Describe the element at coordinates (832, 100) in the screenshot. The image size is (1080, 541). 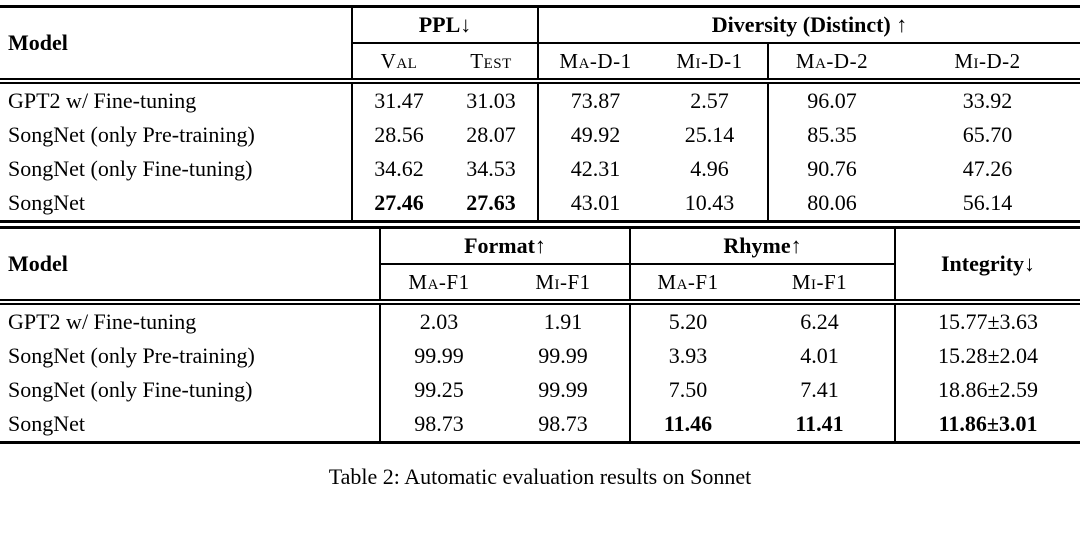
I see `value-cell: 96.07` at that location.